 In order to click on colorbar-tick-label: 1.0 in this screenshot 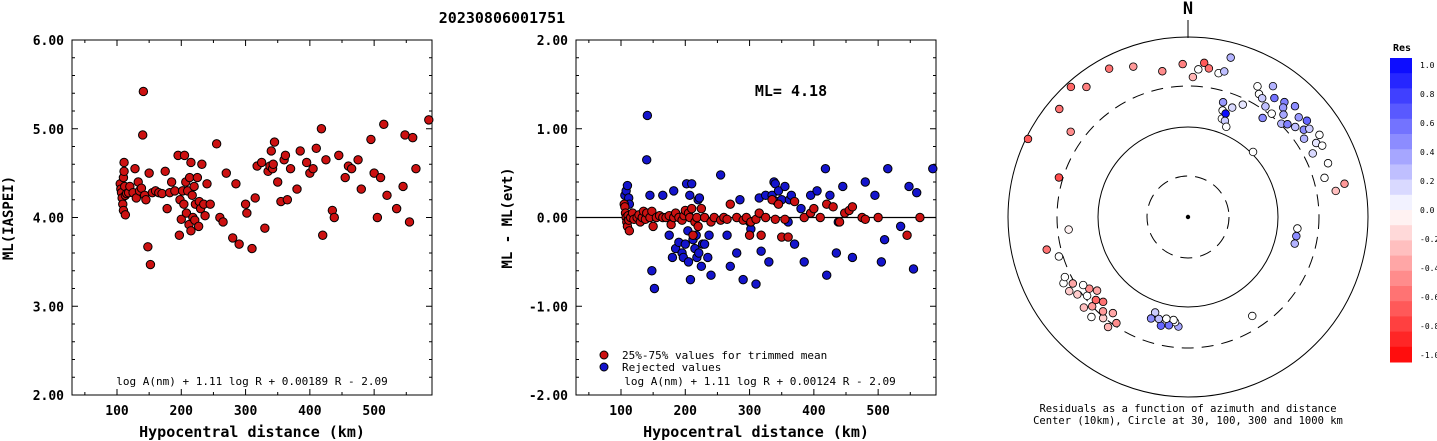, I will do `click(1427, 65)`.